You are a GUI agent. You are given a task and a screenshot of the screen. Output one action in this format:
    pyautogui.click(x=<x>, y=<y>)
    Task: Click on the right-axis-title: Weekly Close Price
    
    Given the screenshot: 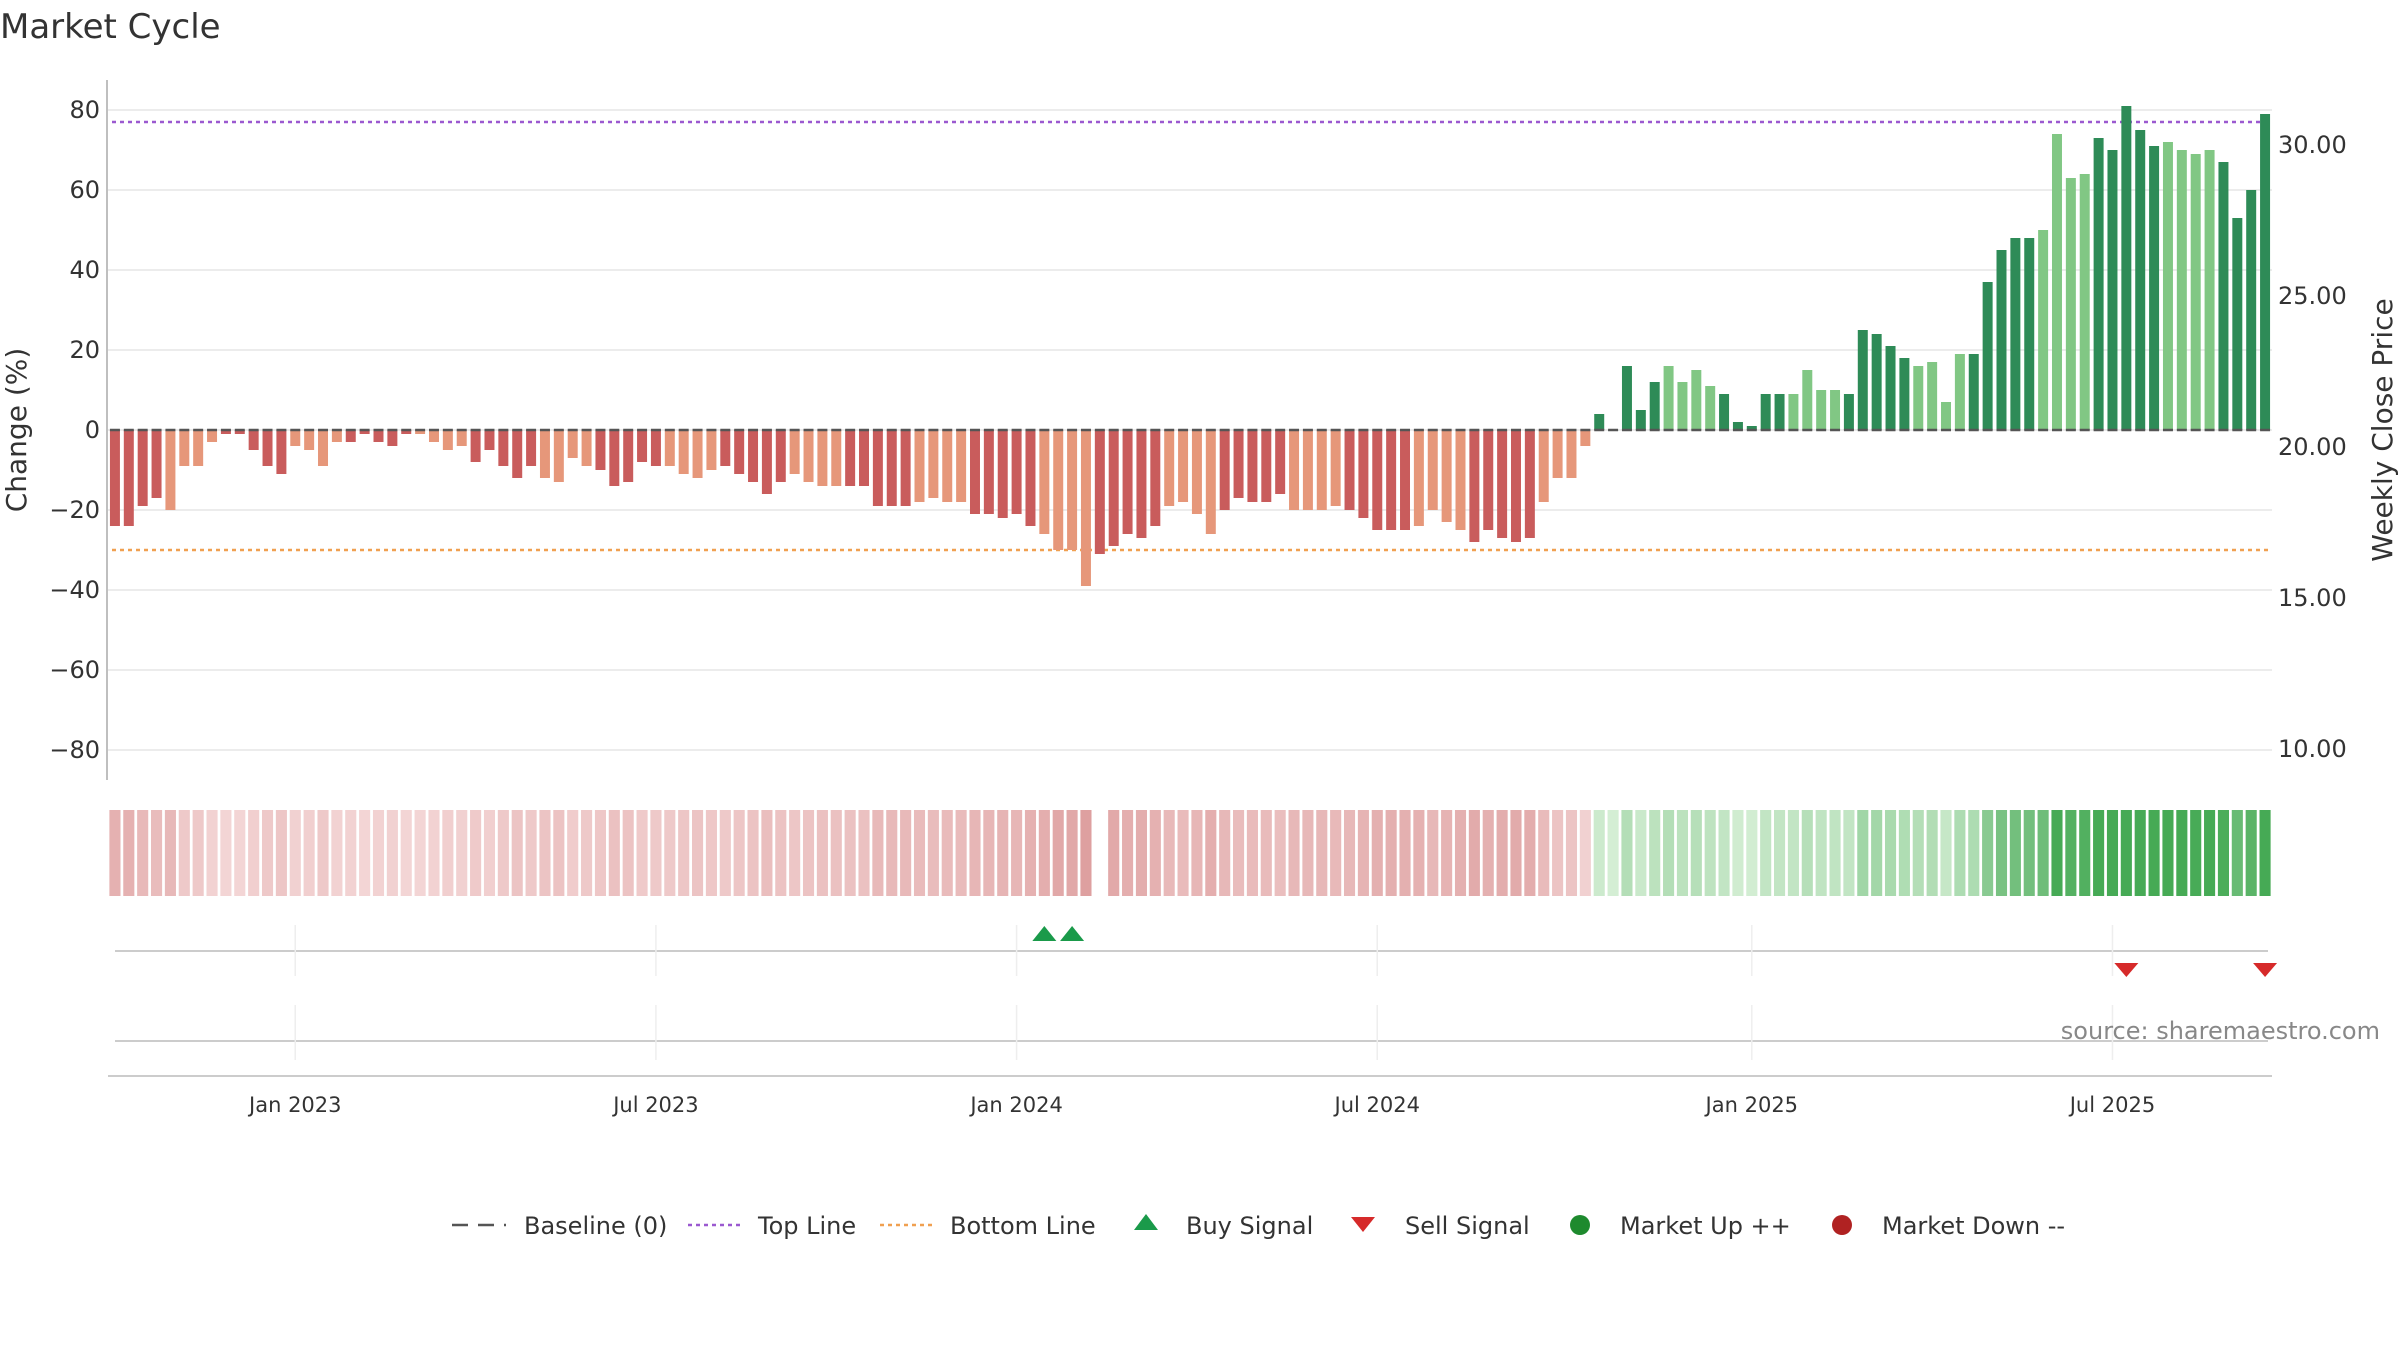 What is the action you would take?
    pyautogui.click(x=2382, y=429)
    